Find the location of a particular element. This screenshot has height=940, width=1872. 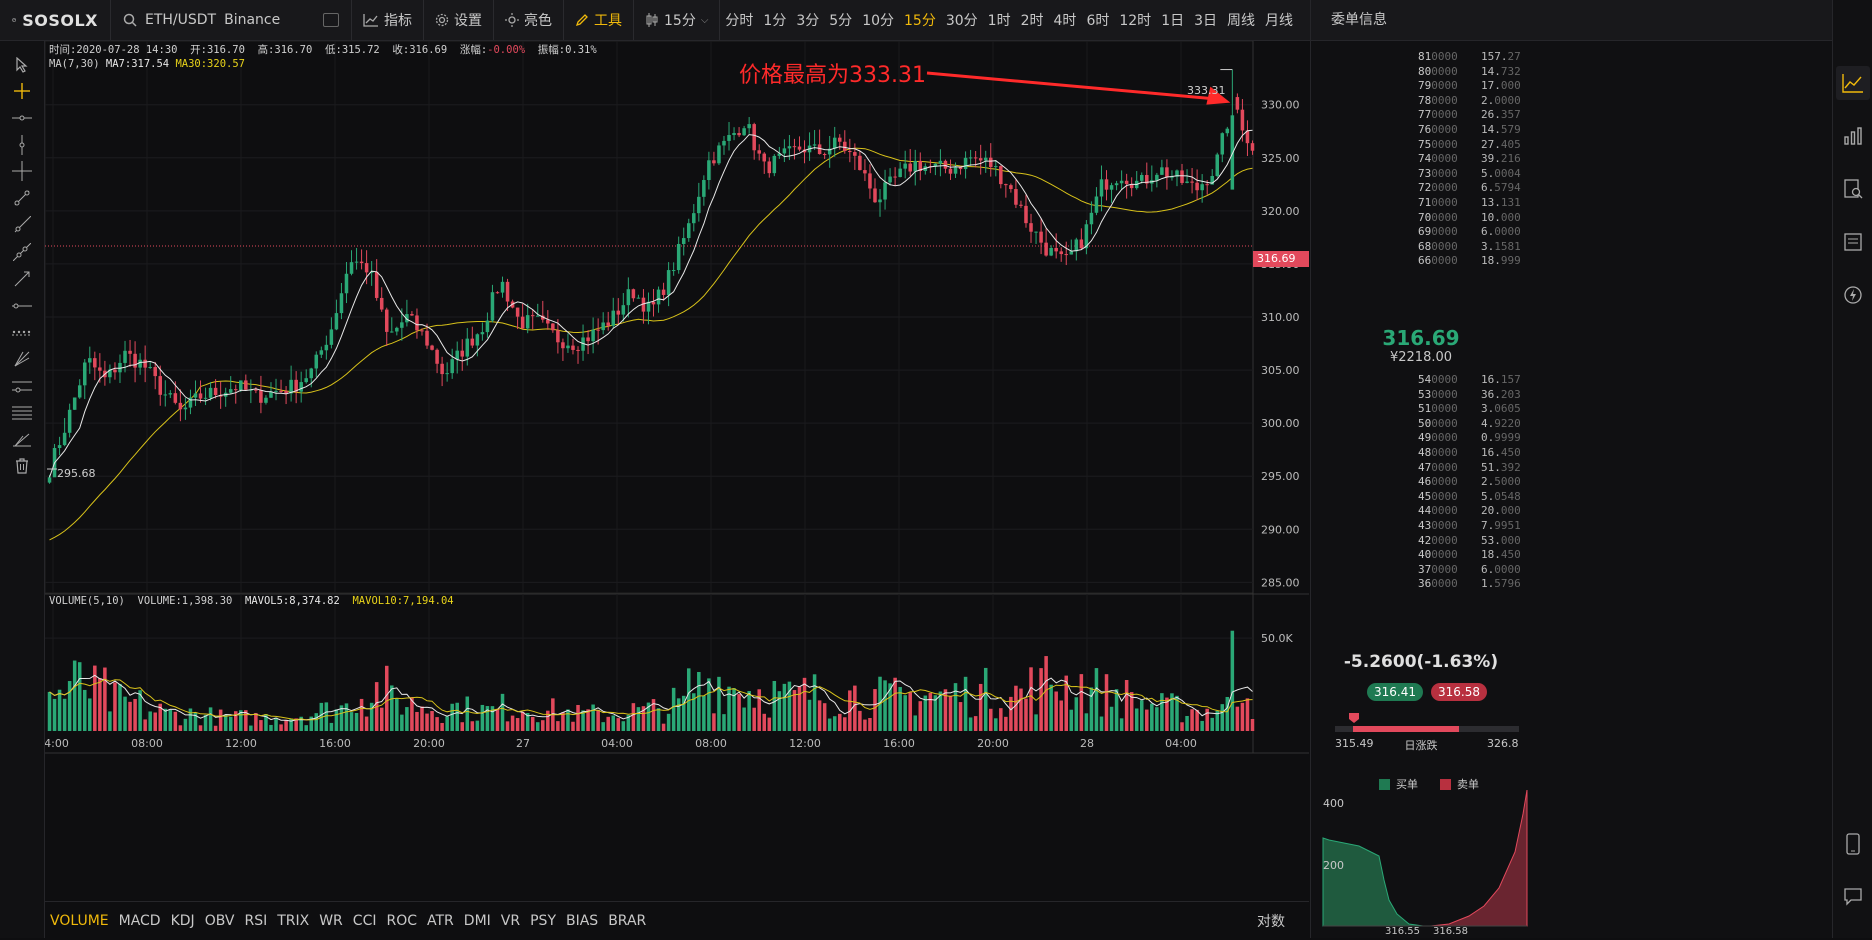

bids-row: 510000 3.0605 is located at coordinates (1469, 409).